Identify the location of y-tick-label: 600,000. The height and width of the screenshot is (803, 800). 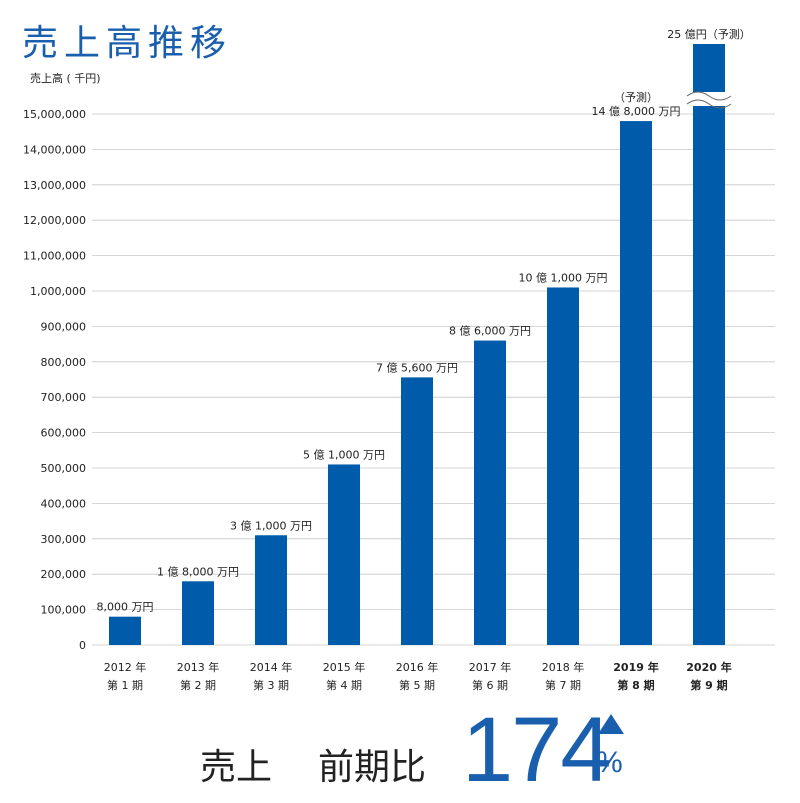
(64, 433).